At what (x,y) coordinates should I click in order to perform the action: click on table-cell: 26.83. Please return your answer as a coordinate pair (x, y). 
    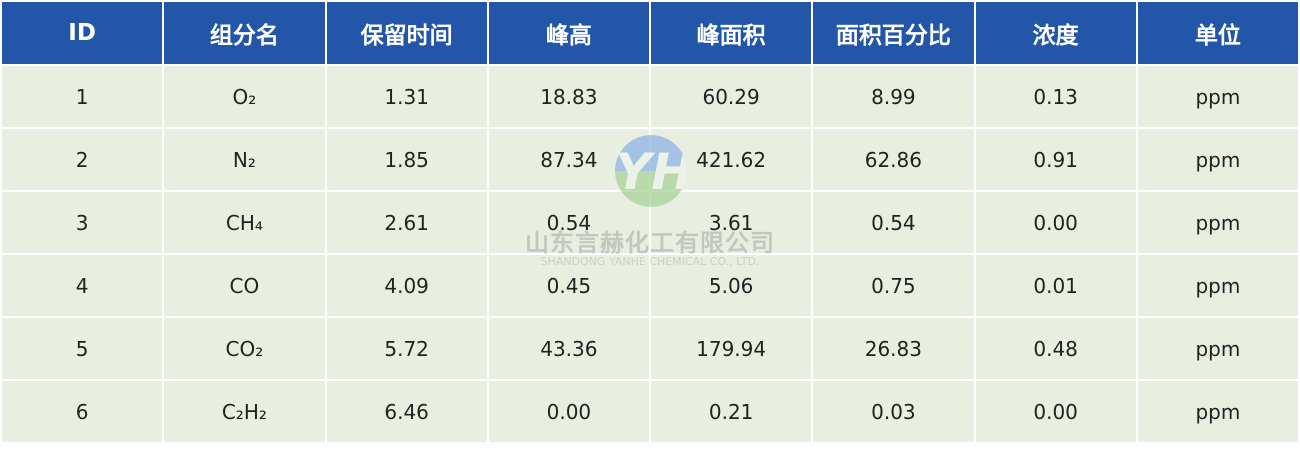
    Looking at the image, I should click on (893, 348).